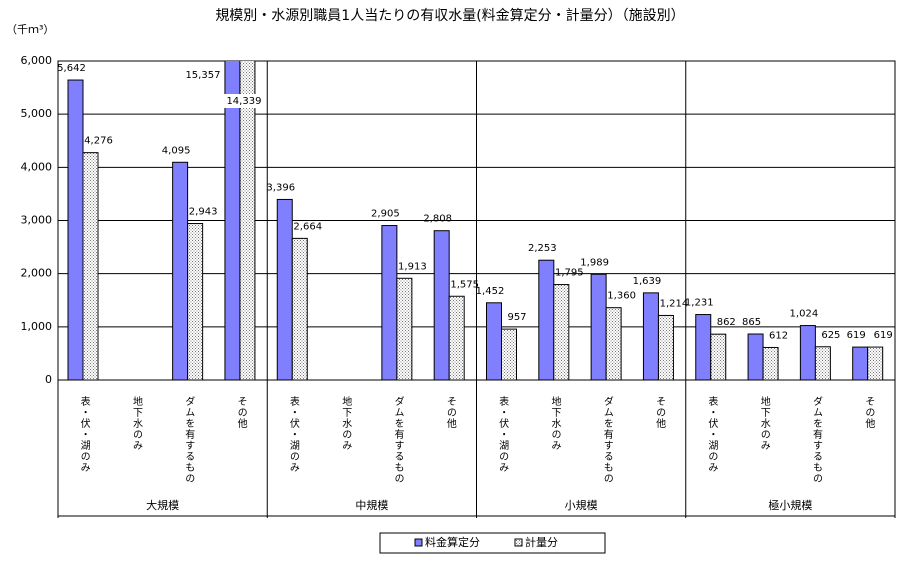  What do you see at coordinates (569, 273) in the screenshot?
I see `value-label: 1,795` at bounding box center [569, 273].